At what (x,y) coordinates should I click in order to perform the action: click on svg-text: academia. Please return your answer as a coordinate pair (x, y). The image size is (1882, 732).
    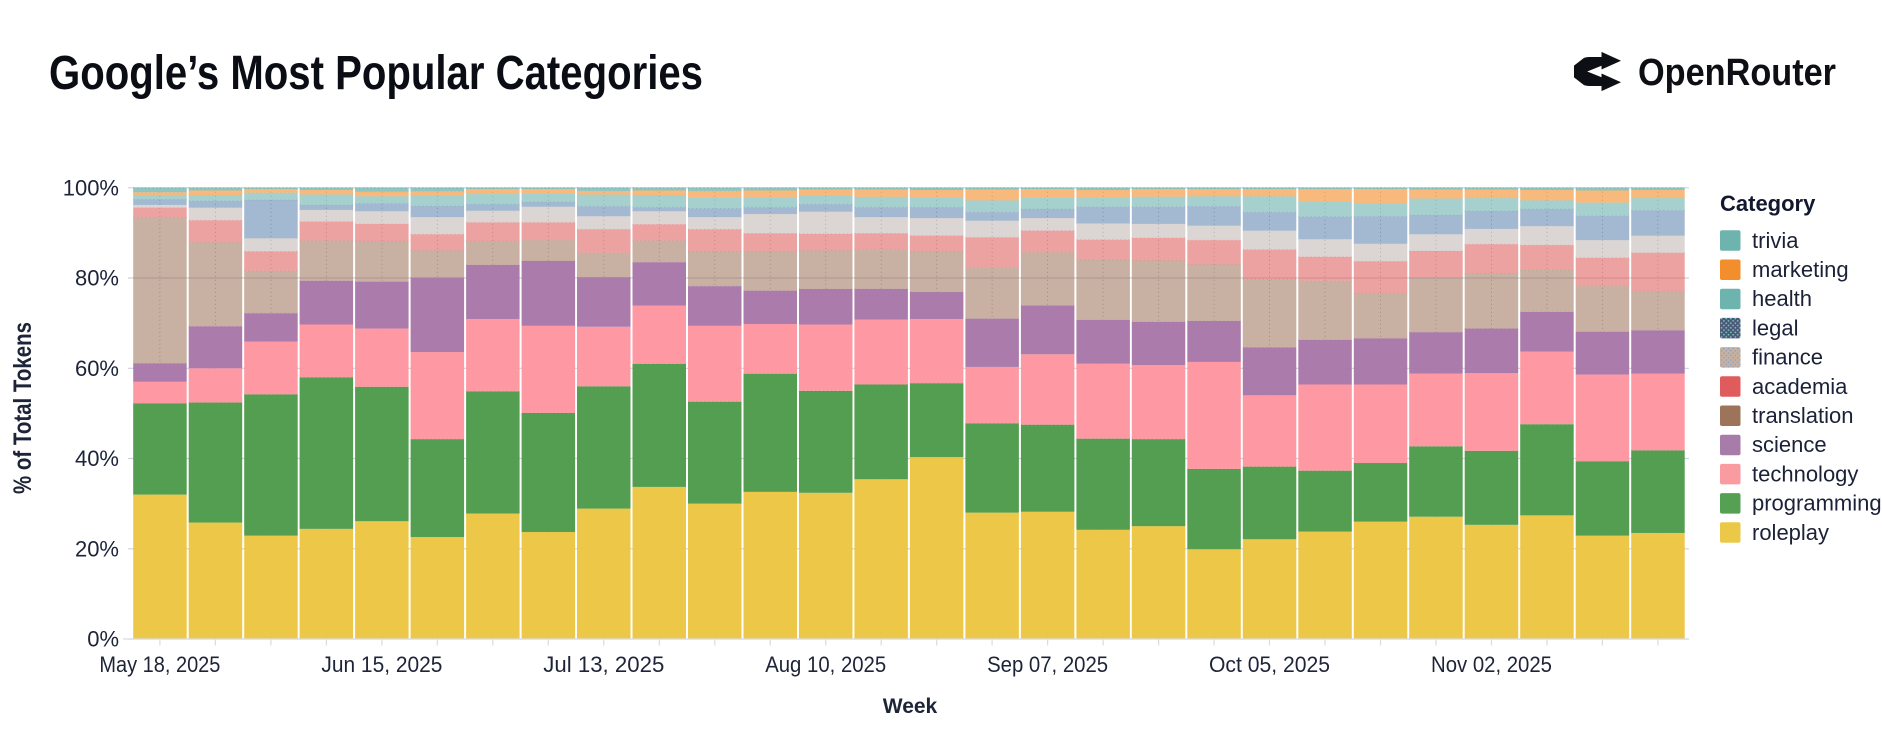
    Looking at the image, I should click on (1800, 386).